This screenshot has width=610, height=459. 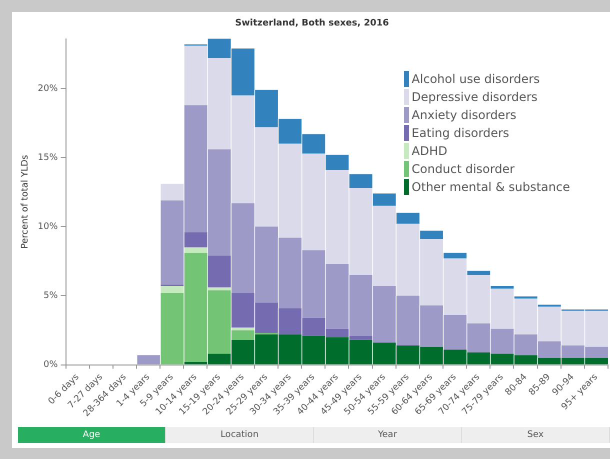 What do you see at coordinates (463, 169) in the screenshot?
I see `legend-label: Conduct disorder` at bounding box center [463, 169].